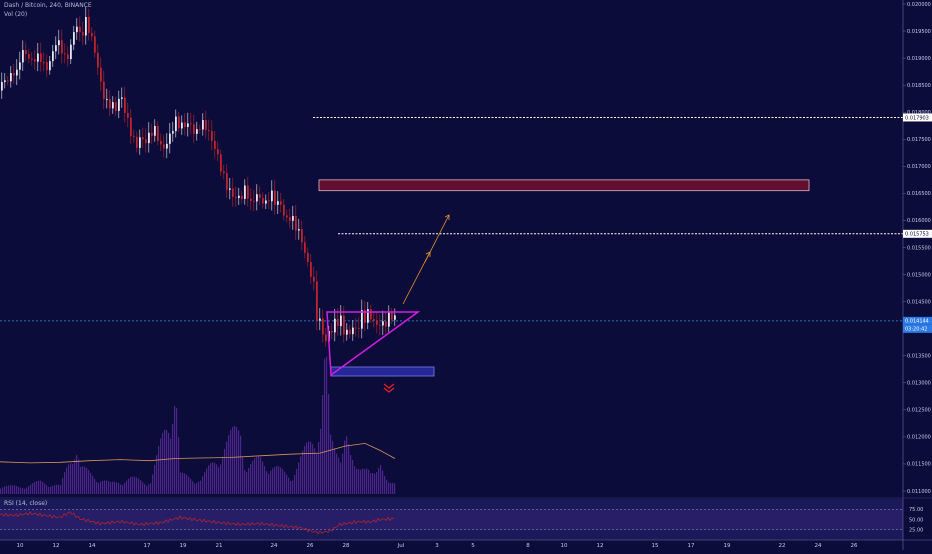 The width and height of the screenshot is (932, 554). Describe the element at coordinates (48, 5) in the screenshot. I see `symbol-legend: Dash / Bitcoin, 240, BINANCE` at that location.